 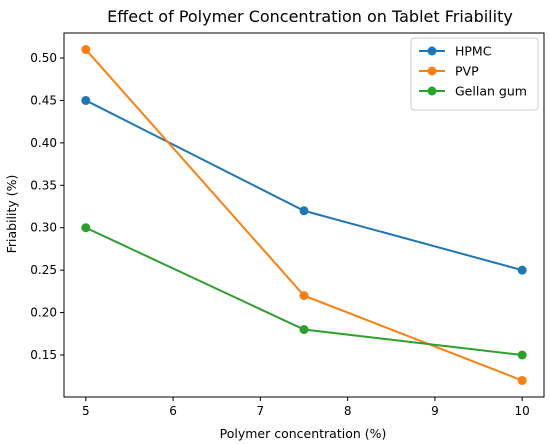 I want to click on legend-label-pvp: PVP, so click(x=467, y=71).